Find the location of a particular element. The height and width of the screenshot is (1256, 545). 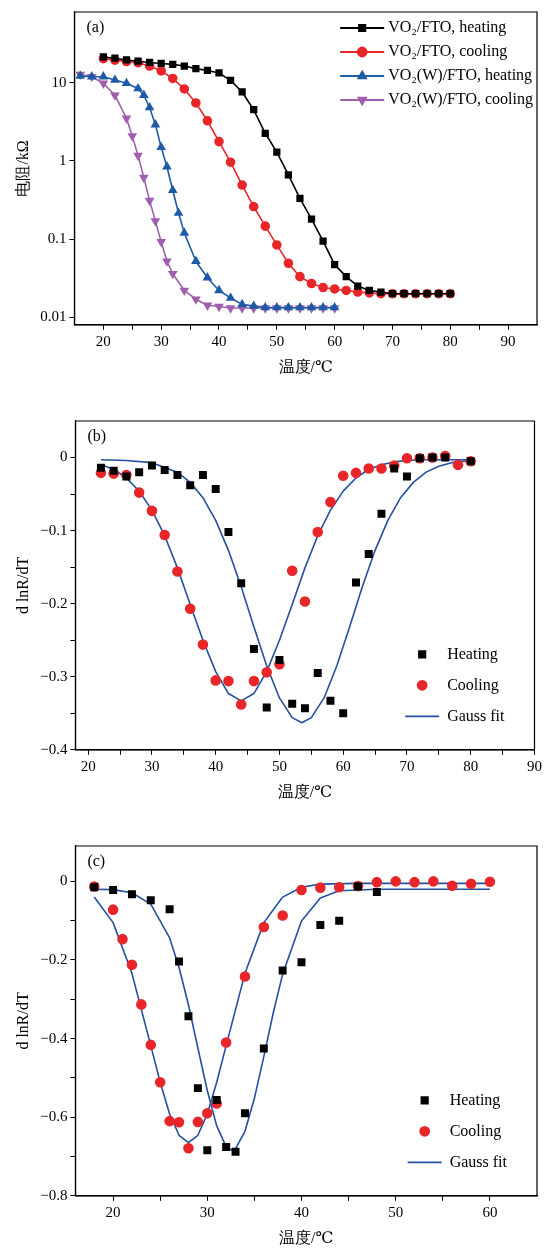

y-axis-title: 电阻/kΩ is located at coordinates (22, 168).